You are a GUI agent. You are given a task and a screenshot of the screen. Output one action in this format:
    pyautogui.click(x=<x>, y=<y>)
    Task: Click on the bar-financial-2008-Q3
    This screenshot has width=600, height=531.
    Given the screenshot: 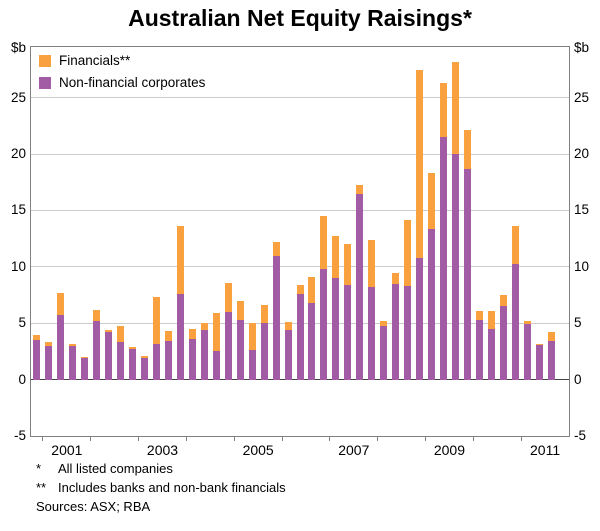 What is the action you would take?
    pyautogui.click(x=408, y=253)
    